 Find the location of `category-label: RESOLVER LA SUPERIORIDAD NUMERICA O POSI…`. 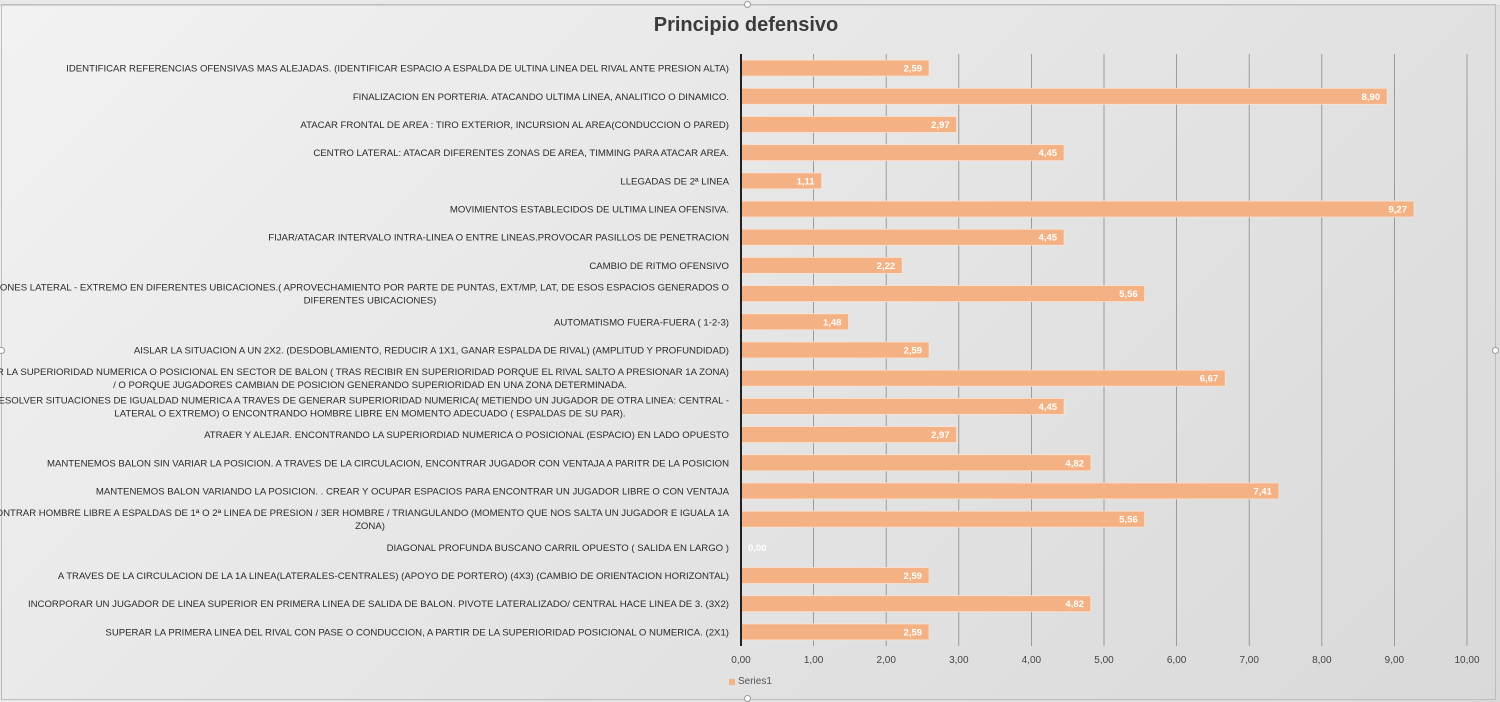

category-label: RESOLVER LA SUPERIORIDAD NUMERICA O POSI… is located at coordinates (364, 372).